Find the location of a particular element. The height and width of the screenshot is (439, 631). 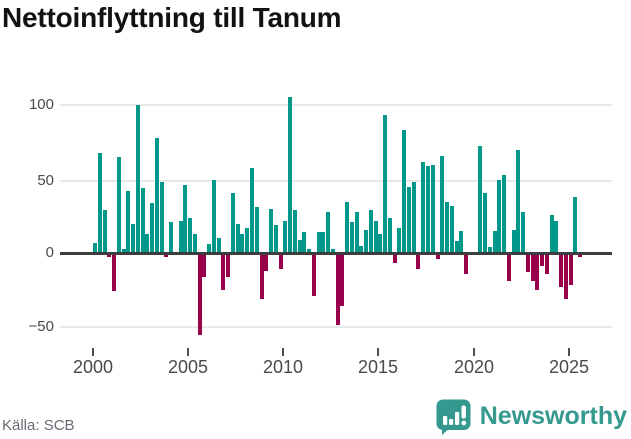

source-credit: Källa: SCB is located at coordinates (38, 425).